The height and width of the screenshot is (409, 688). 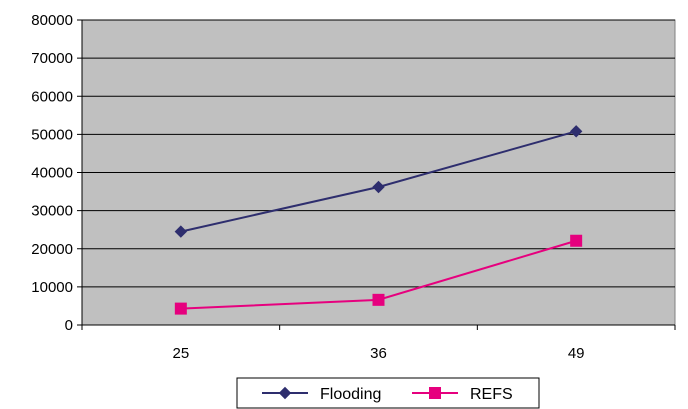 I want to click on legend-flooding-label: Flooding, so click(x=350, y=394).